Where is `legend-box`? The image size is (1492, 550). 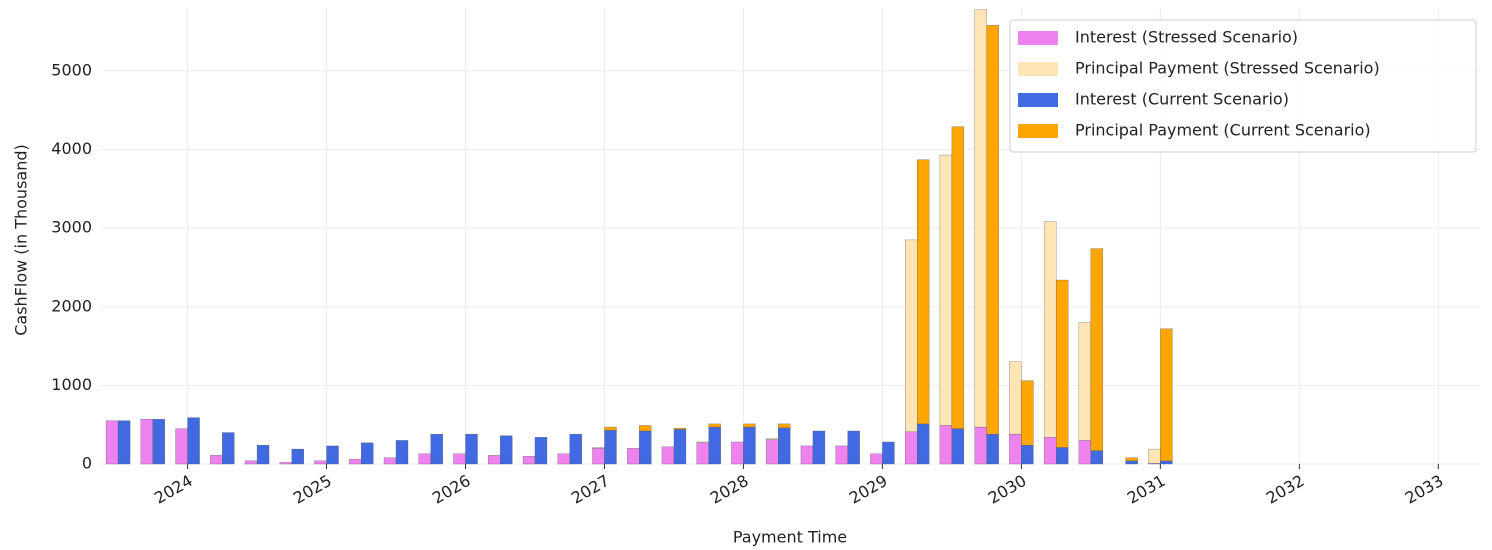 legend-box is located at coordinates (1243, 86).